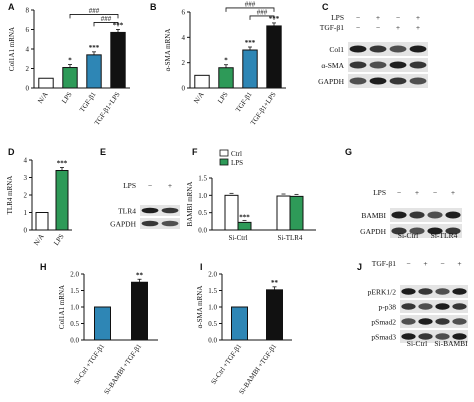 The width and height of the screenshot is (474, 402). What do you see at coordinates (184, 89) in the screenshot?
I see `y-tick-label: 0` at bounding box center [184, 89].